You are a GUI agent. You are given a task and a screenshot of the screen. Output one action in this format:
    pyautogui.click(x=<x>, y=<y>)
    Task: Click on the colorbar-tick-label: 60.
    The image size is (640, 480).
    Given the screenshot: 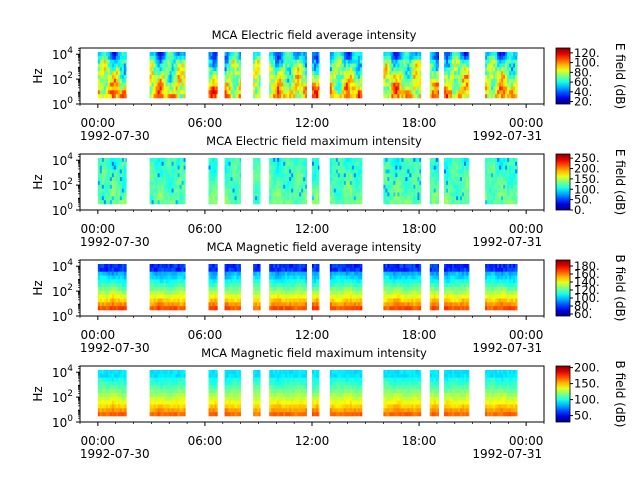 What is the action you would take?
    pyautogui.click(x=583, y=82)
    